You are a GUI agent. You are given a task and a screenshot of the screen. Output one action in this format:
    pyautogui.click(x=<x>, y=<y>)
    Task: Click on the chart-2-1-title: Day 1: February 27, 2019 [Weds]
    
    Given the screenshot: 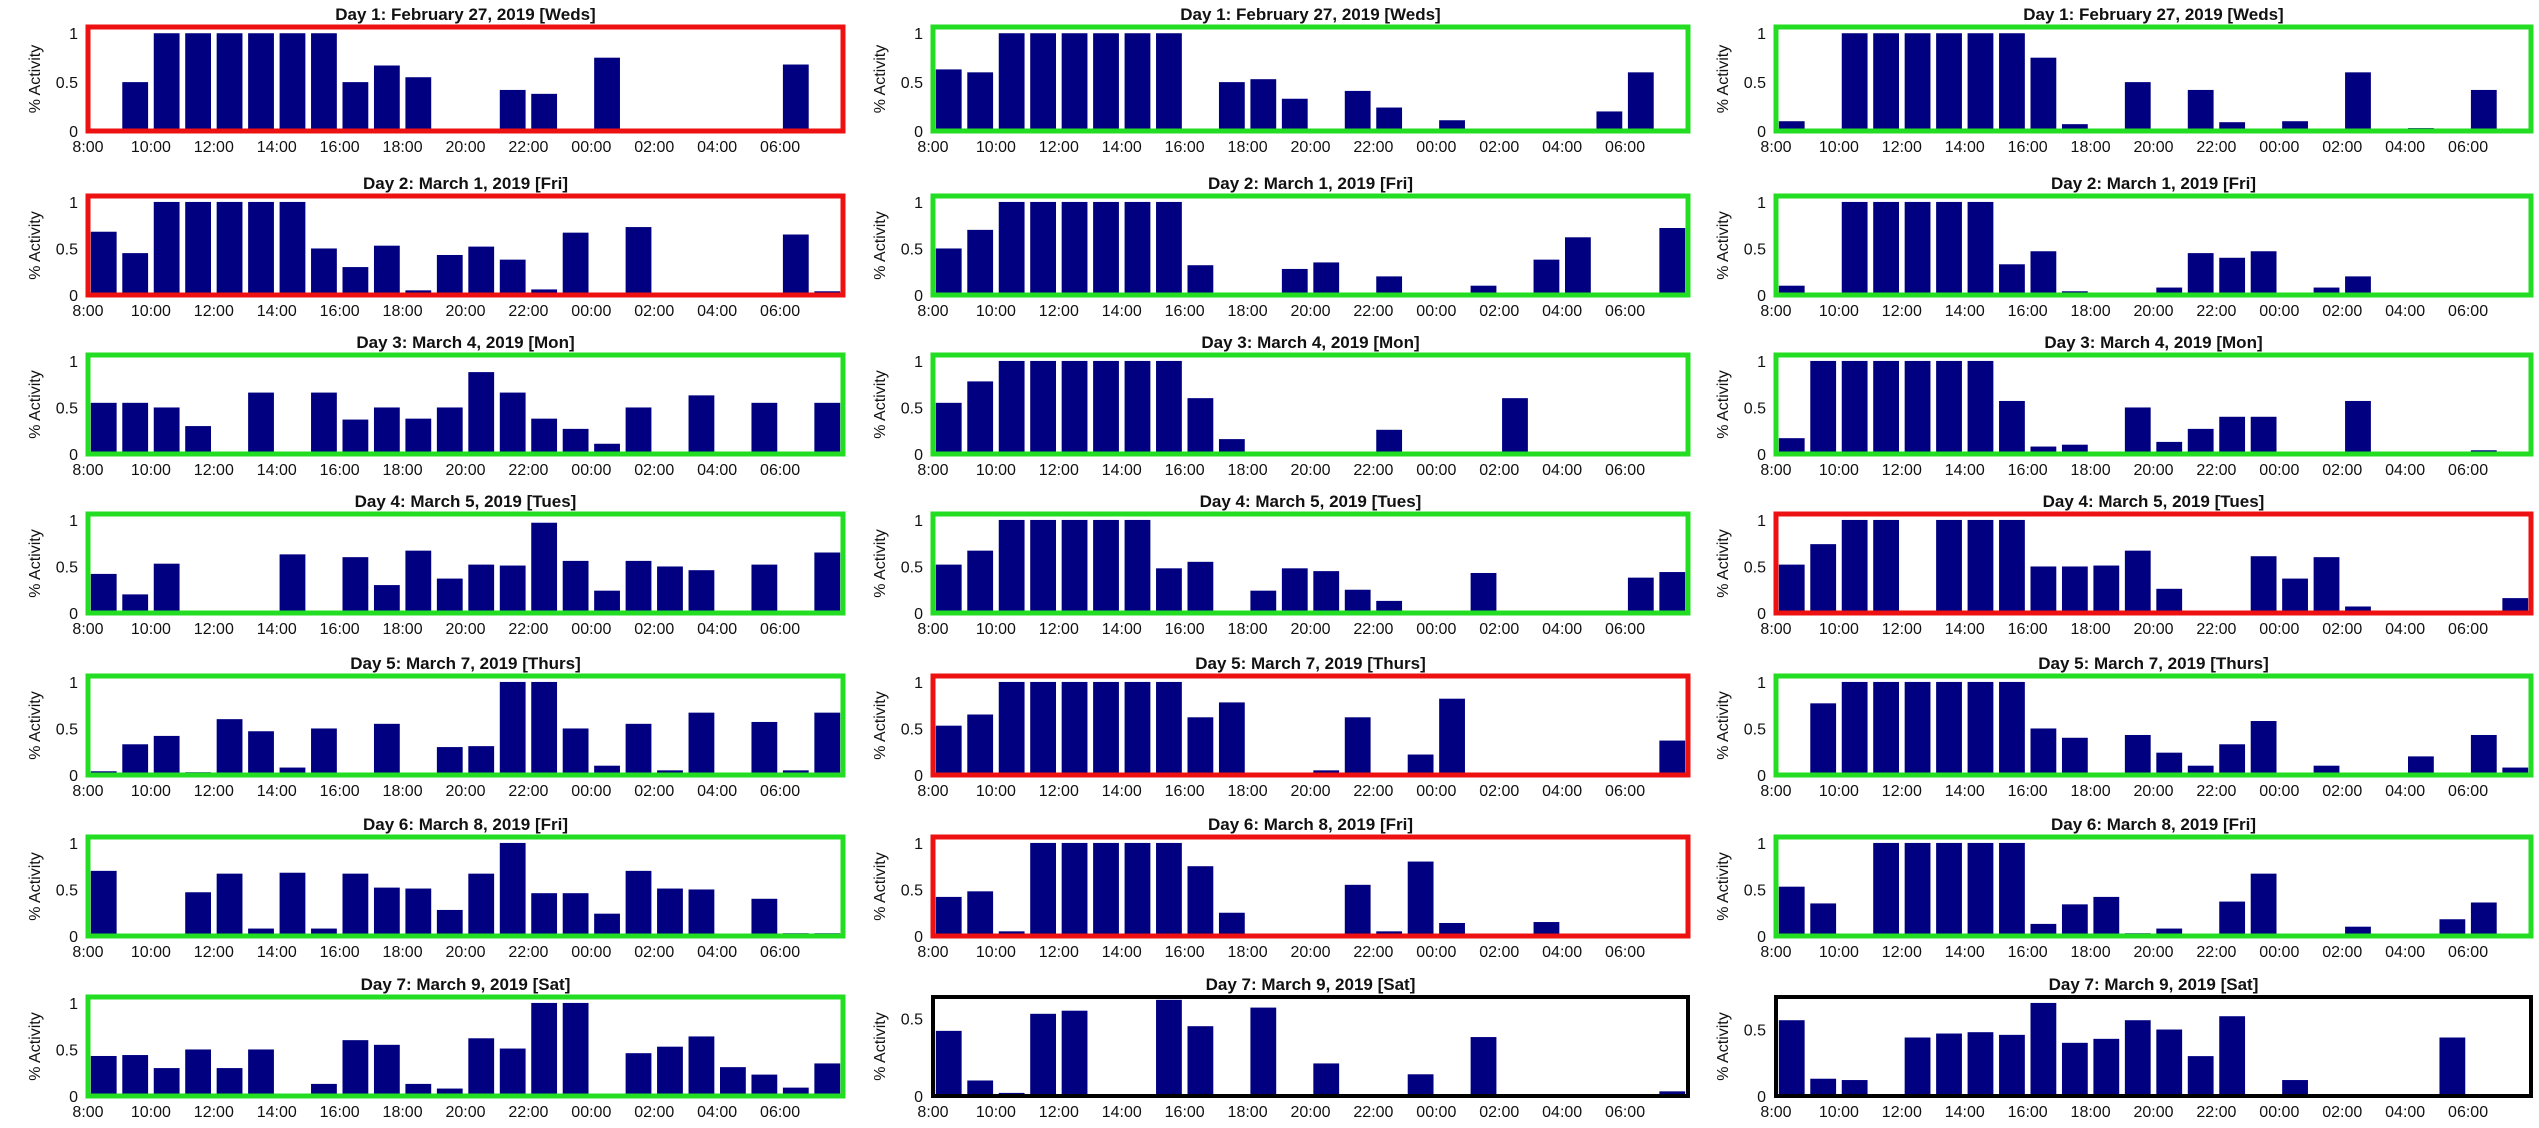 What is the action you would take?
    pyautogui.click(x=1310, y=14)
    